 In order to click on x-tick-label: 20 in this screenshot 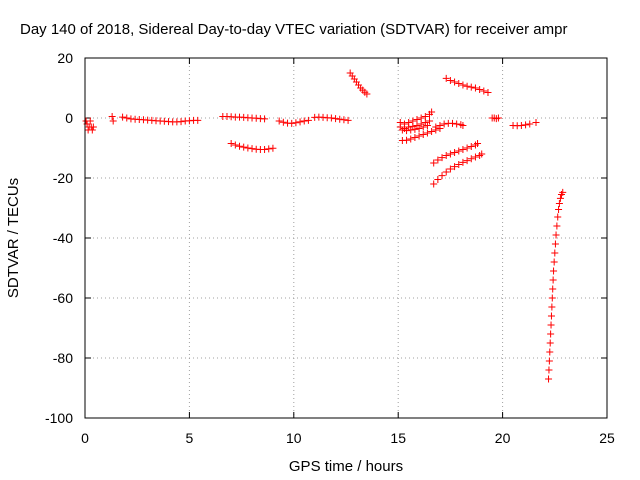, I will do `click(503, 438)`.